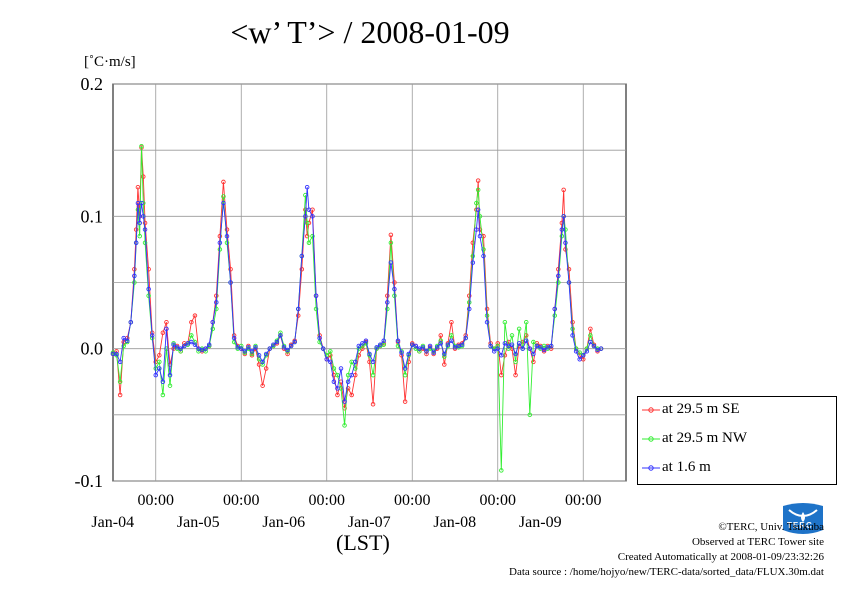  Describe the element at coordinates (112, 522) in the screenshot. I see `x-tick-date-label: Jan-04` at that location.